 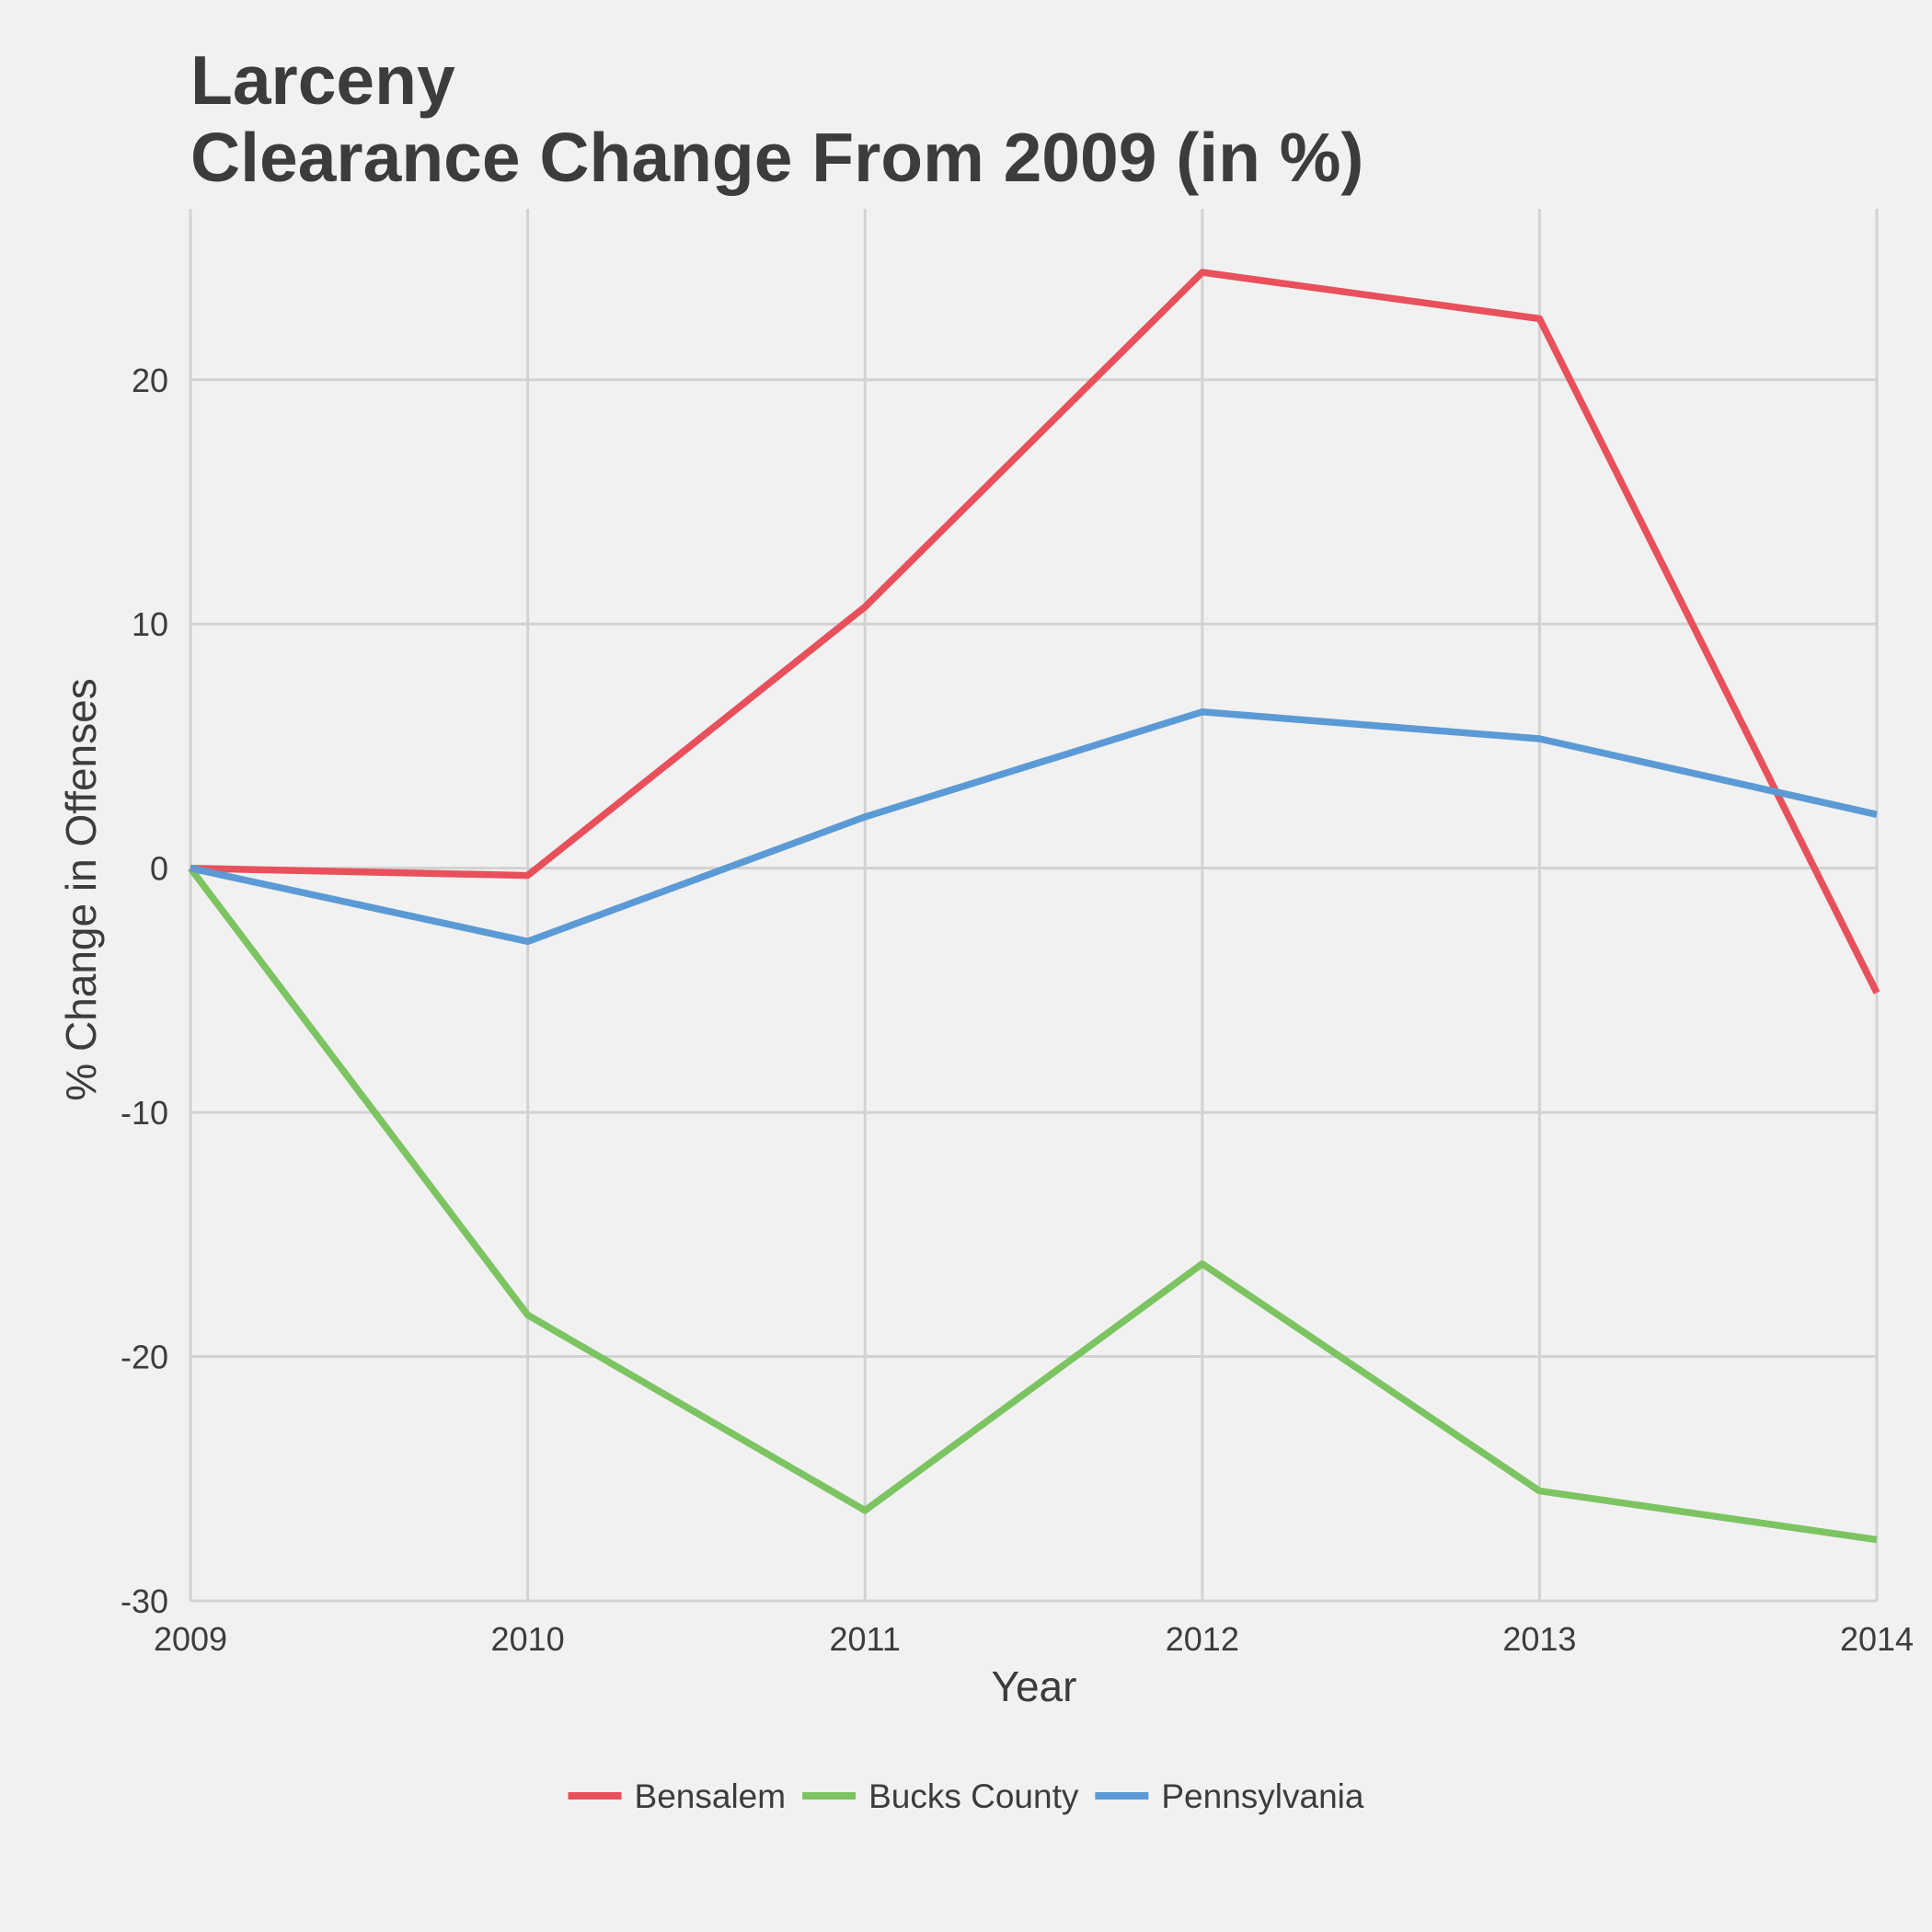 I want to click on y-tick-label: 10, so click(x=150, y=624).